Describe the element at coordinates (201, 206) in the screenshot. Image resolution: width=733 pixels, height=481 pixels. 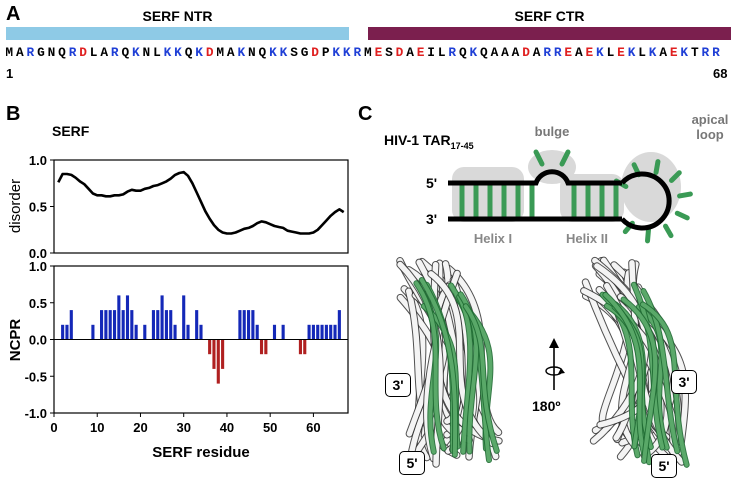
I see `disorder-plot-frame` at that location.